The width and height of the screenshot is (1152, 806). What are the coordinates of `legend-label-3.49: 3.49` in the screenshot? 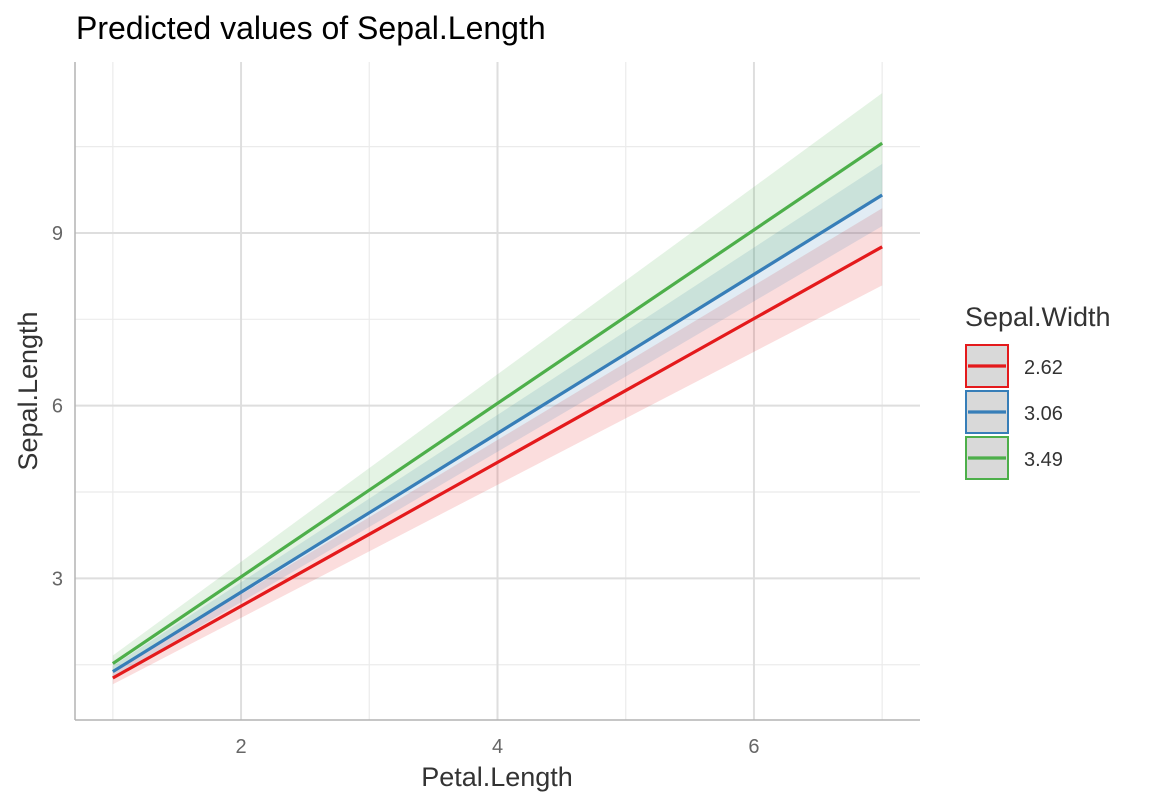 It's located at (1043, 460).